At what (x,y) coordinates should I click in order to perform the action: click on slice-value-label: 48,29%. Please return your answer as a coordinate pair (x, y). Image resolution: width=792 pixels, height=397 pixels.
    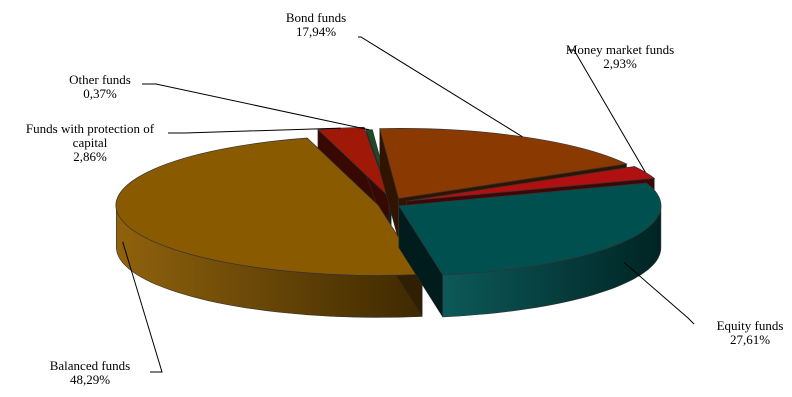
    Looking at the image, I should click on (90, 379).